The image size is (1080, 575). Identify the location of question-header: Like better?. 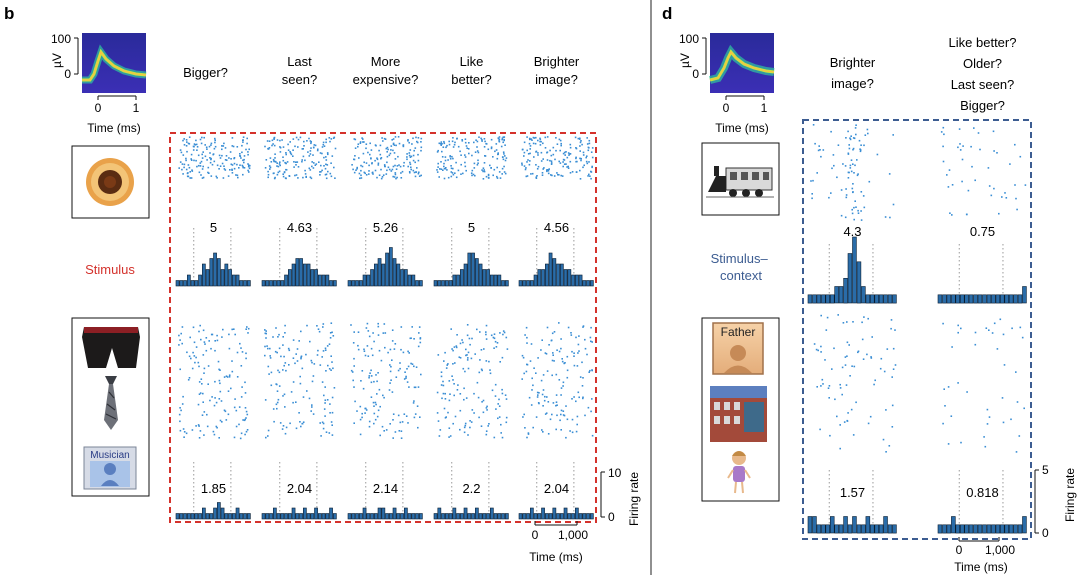
(471, 70).